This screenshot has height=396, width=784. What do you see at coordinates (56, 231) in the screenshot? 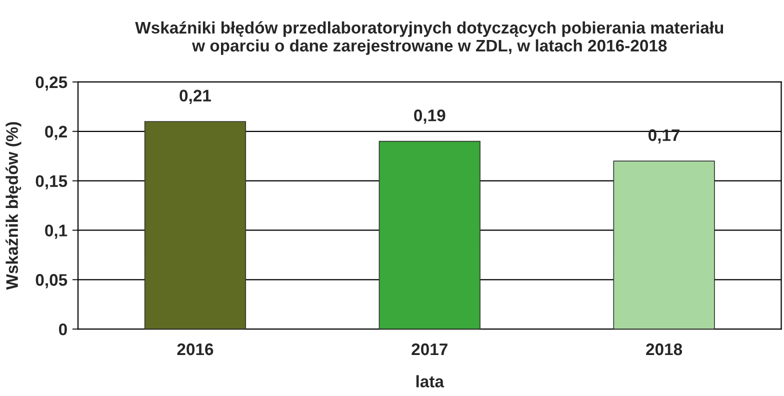
I see `y-tick-label: 0,1` at bounding box center [56, 231].